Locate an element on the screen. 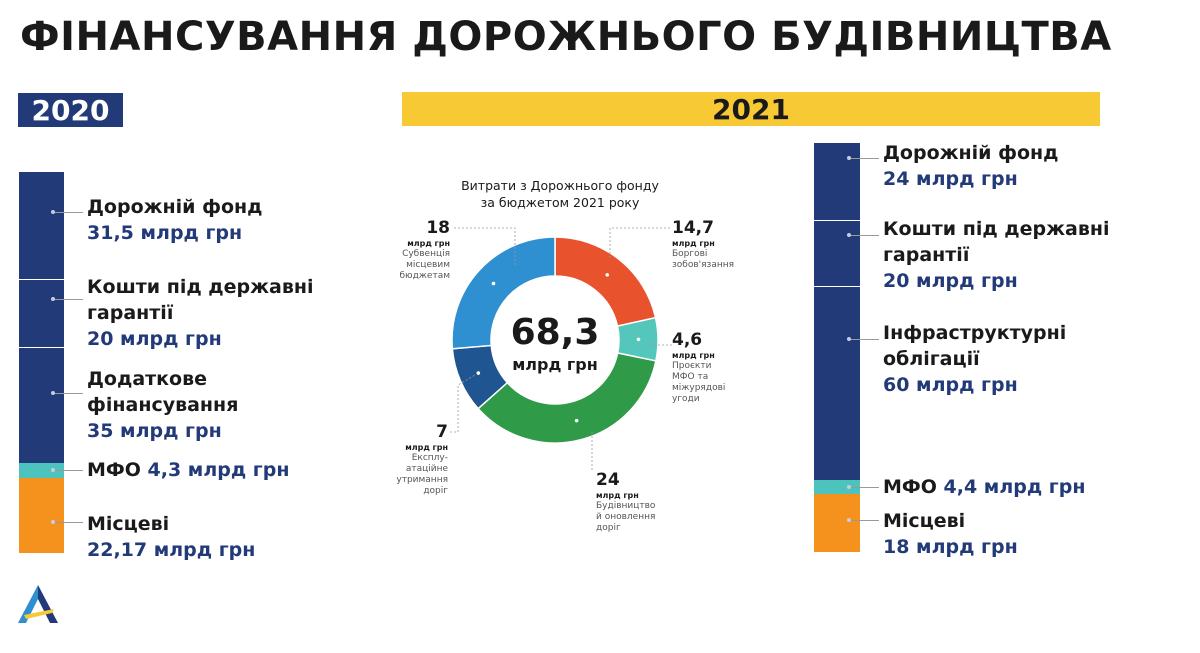 The height and width of the screenshot is (653, 1200). bar-2020-segment-local is located at coordinates (41, 515).